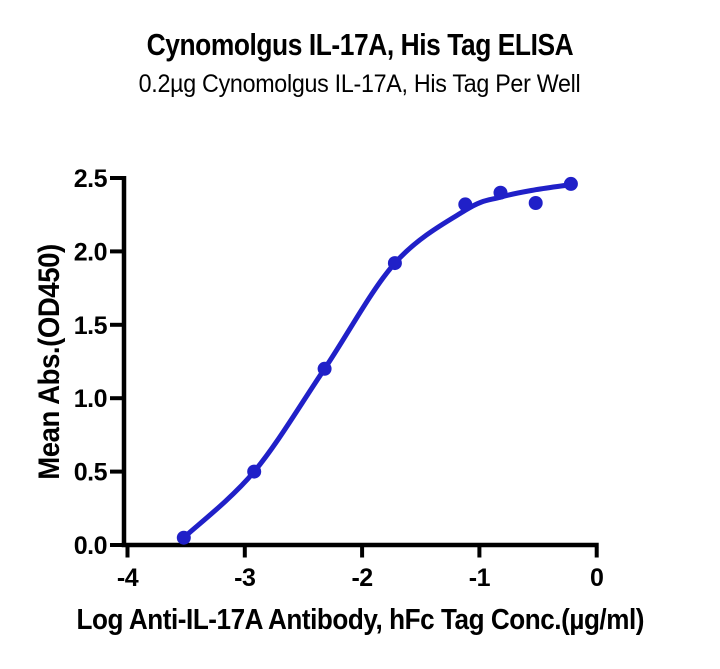  What do you see at coordinates (596, 578) in the screenshot?
I see `x-tick-label: 0` at bounding box center [596, 578].